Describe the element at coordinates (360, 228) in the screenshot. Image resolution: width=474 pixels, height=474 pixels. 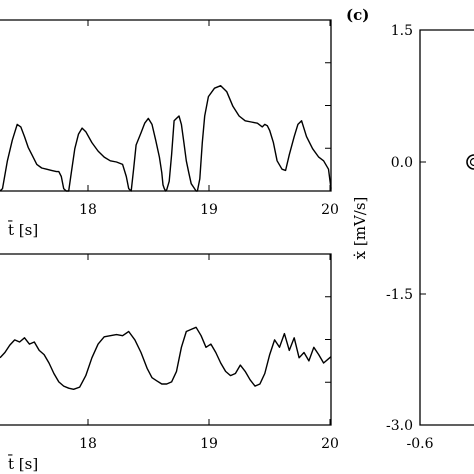
I see `y-axis-label-c: ẋ [mV/s]` at that location.